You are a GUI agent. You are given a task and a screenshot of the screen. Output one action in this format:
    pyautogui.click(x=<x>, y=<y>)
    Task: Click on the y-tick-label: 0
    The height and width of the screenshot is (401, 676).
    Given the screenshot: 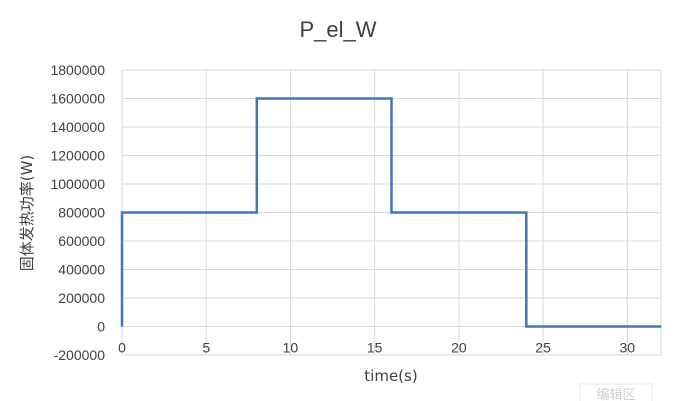 What is the action you would take?
    pyautogui.click(x=101, y=327)
    